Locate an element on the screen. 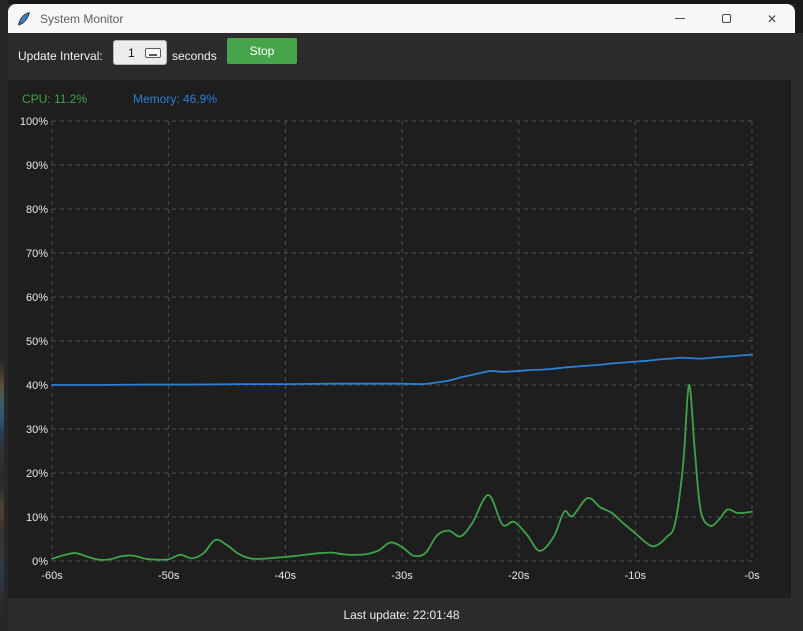  y-tick-label: 90% is located at coordinates (37, 166).